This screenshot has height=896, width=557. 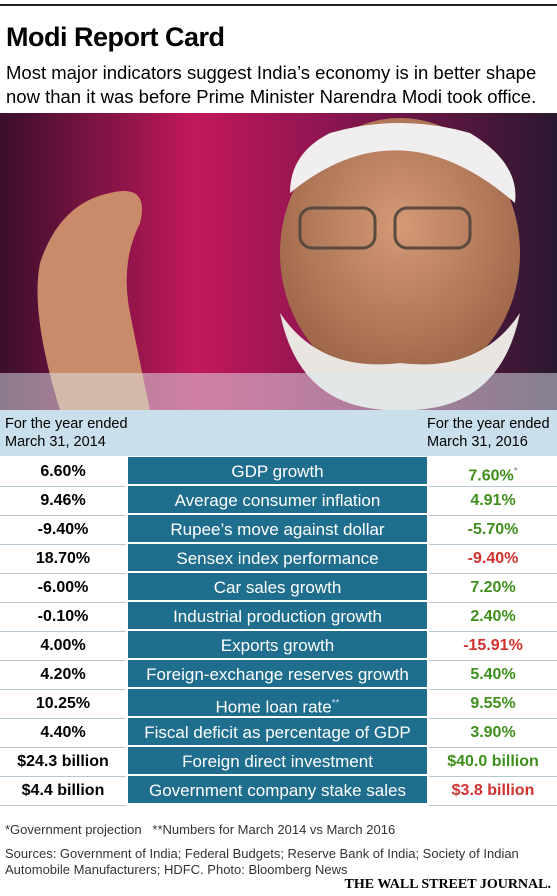 What do you see at coordinates (55, 442) in the screenshot?
I see `header-line: March 31, 2014` at bounding box center [55, 442].